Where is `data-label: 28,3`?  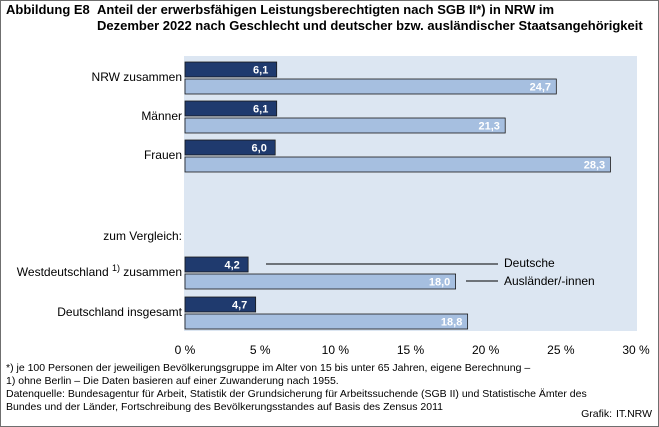
data-label: 28,3 is located at coordinates (594, 166).